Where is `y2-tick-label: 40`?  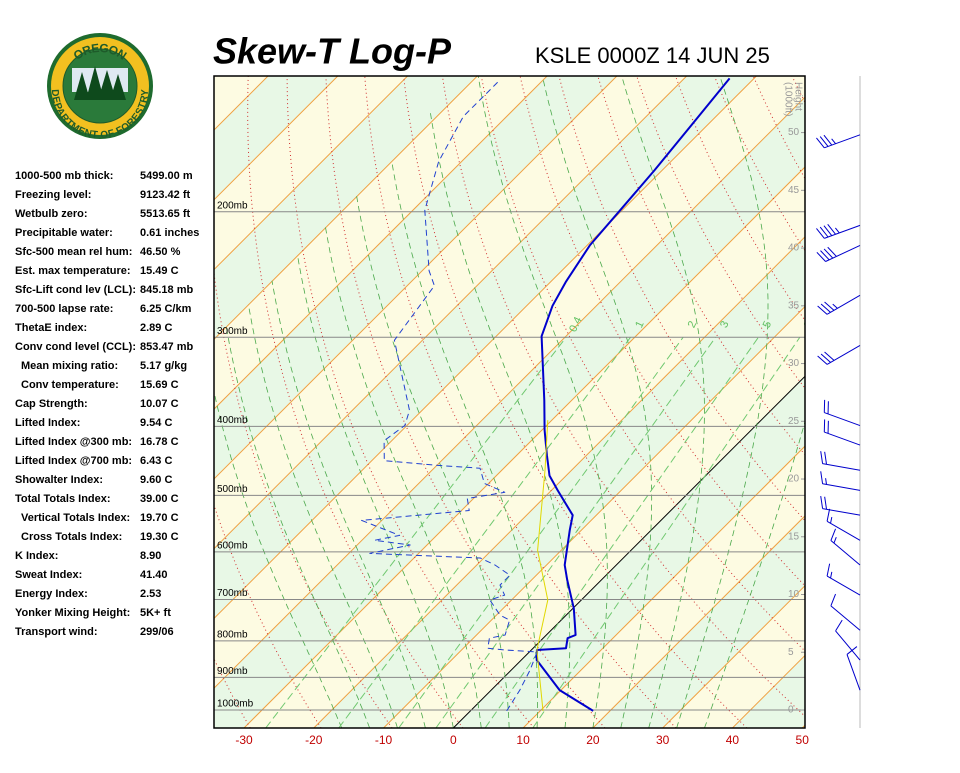
y2-tick-label: 40 is located at coordinates (794, 248).